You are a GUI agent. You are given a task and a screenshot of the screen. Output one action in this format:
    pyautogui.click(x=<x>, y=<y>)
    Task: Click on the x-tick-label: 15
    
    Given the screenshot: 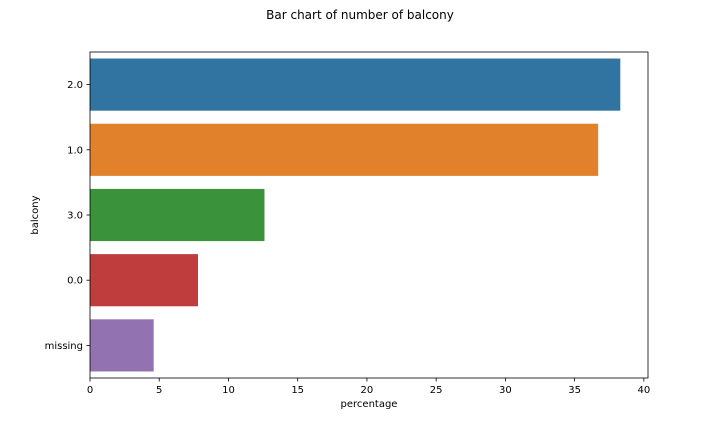 What is the action you would take?
    pyautogui.click(x=297, y=390)
    